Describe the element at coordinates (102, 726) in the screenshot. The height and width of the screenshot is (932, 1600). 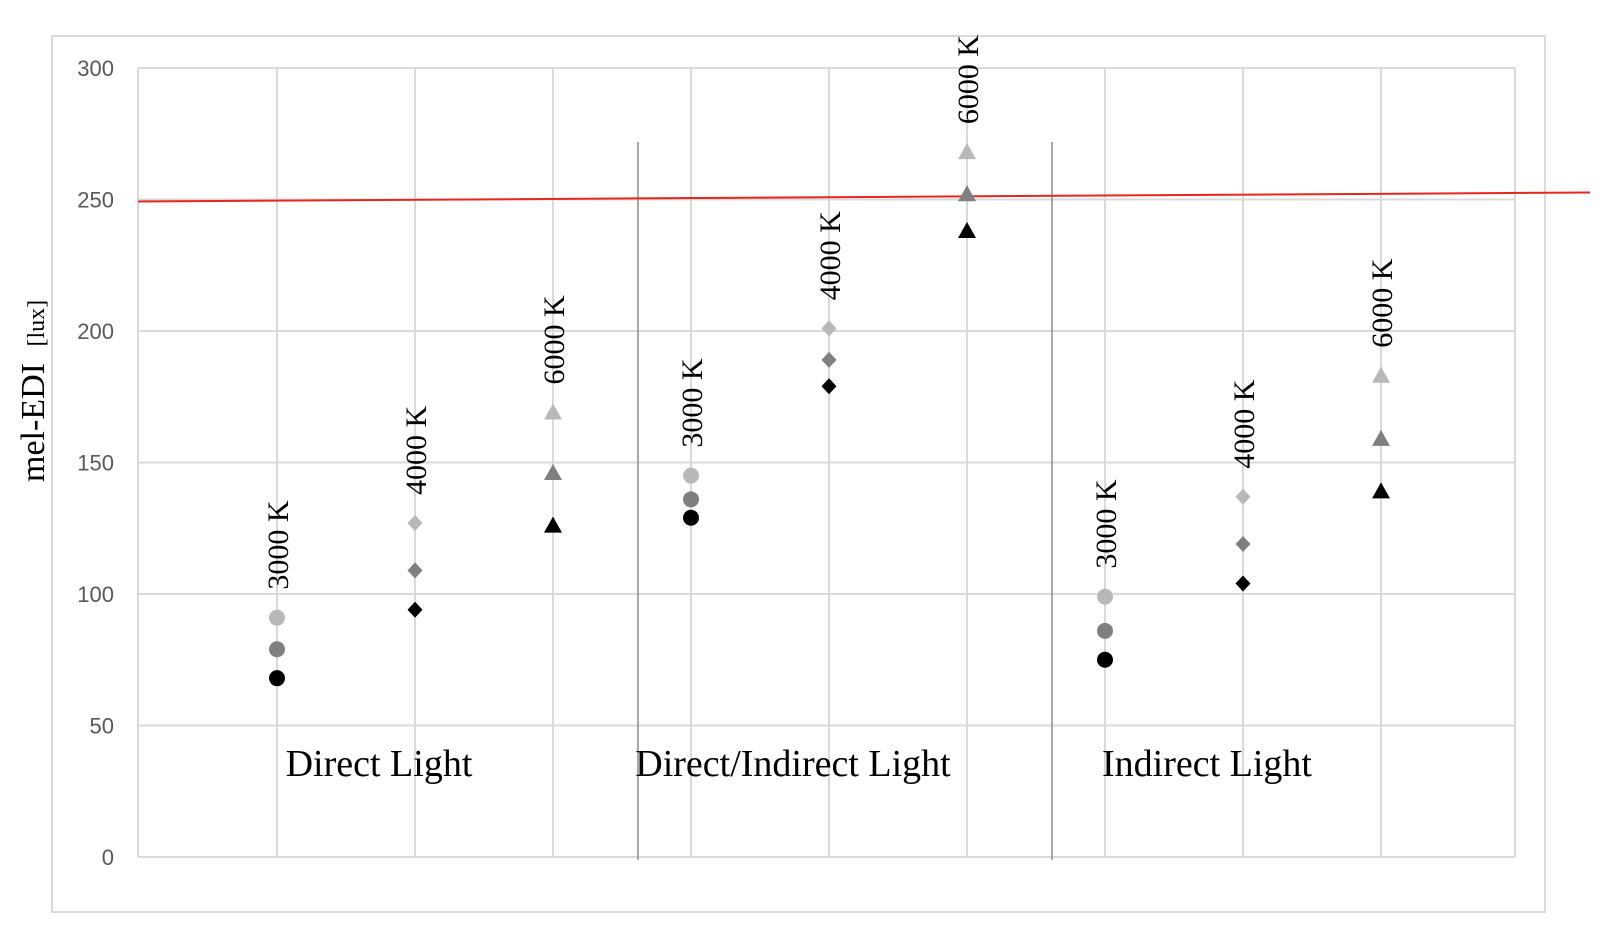
I see `y-tick-label: 50` at that location.